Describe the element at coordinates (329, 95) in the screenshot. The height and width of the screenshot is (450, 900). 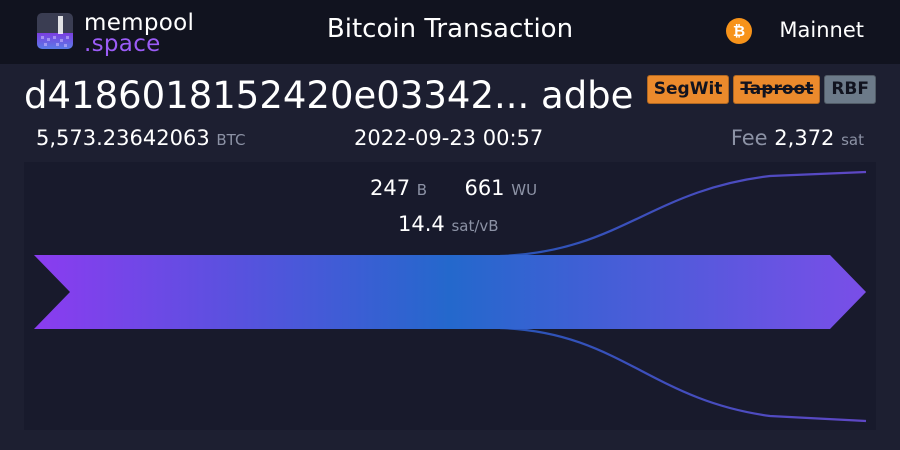
I see `transaction-id: d4186018152420e03342... adbe` at that location.